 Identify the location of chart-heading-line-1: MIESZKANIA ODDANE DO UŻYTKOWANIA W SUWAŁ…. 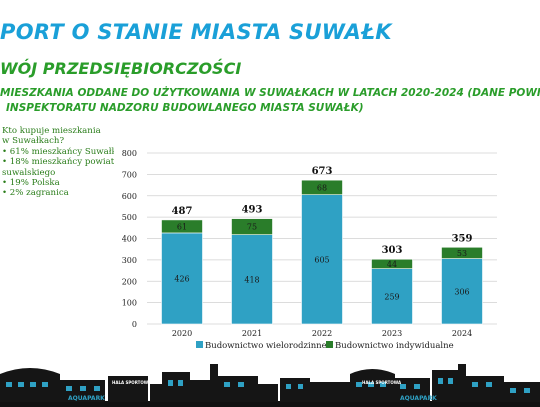
(270, 93).